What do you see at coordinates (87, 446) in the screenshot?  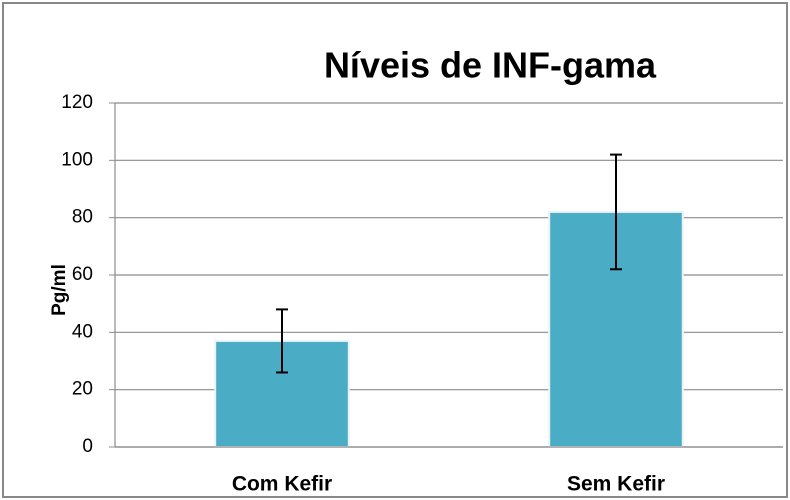 I see `y-tick-label: 0` at bounding box center [87, 446].